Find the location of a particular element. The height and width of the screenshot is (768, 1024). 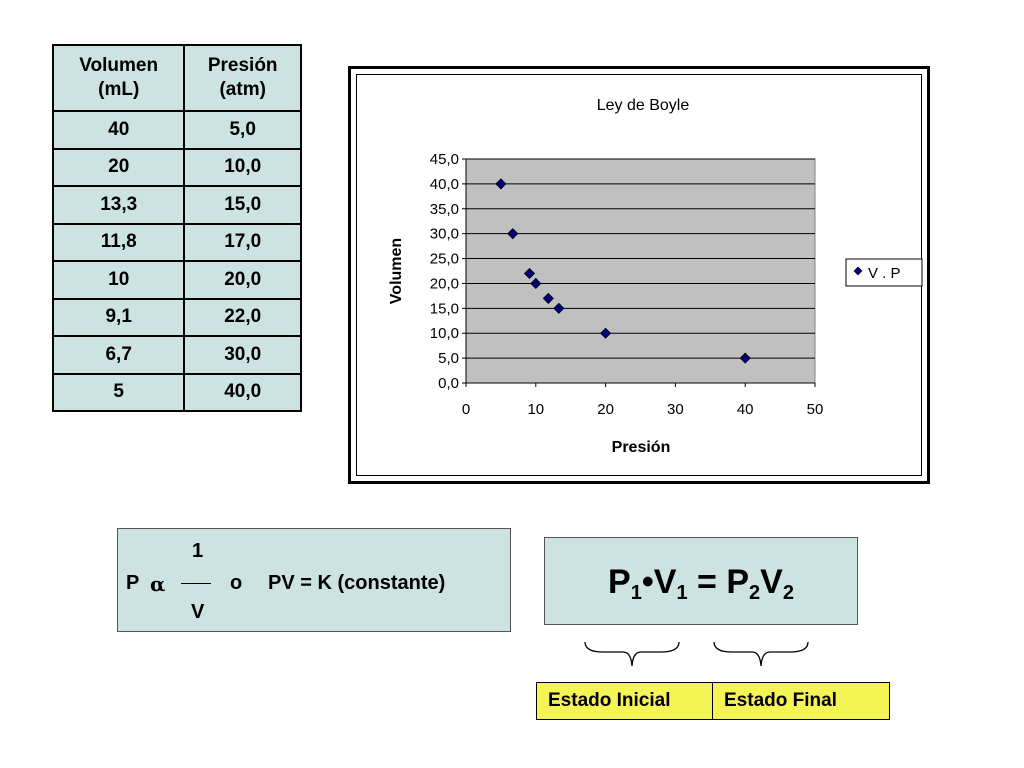

cell-volumen: 9,1 is located at coordinates (118, 317).